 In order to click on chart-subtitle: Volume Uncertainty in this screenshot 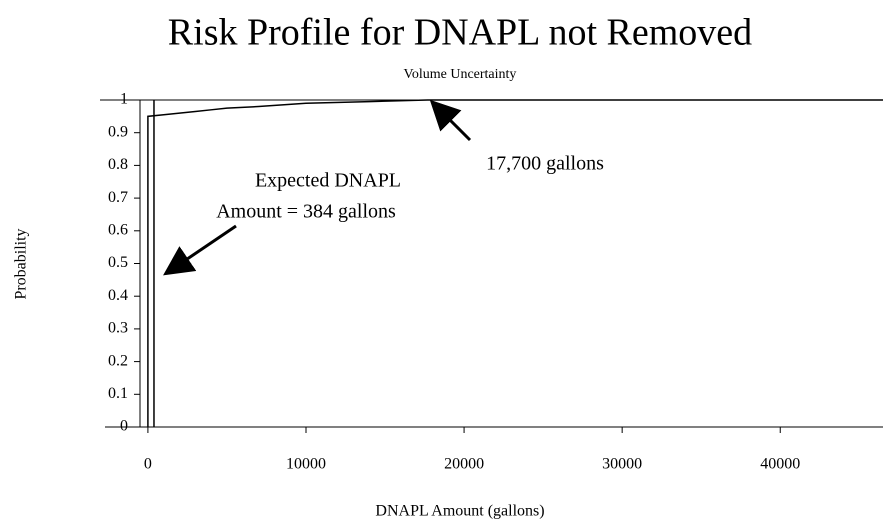, I will do `click(460, 74)`.